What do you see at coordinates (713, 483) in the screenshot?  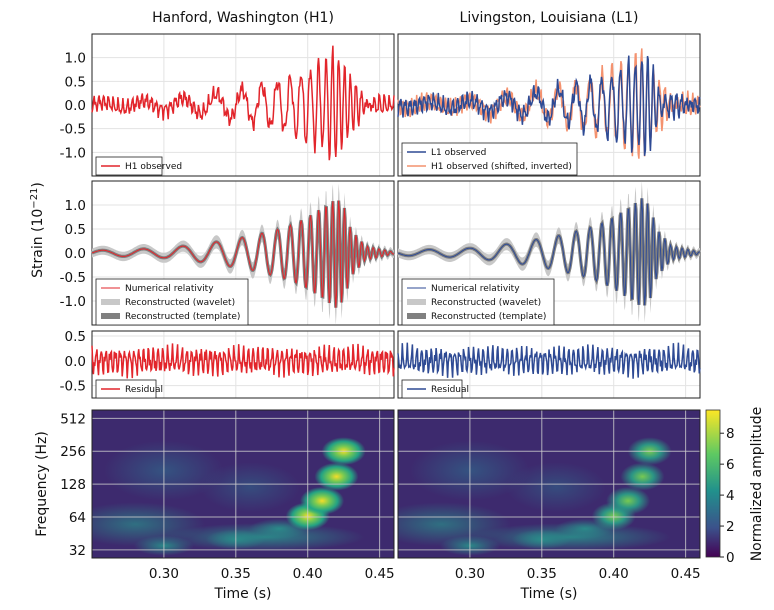 I see `colorbar` at bounding box center [713, 483].